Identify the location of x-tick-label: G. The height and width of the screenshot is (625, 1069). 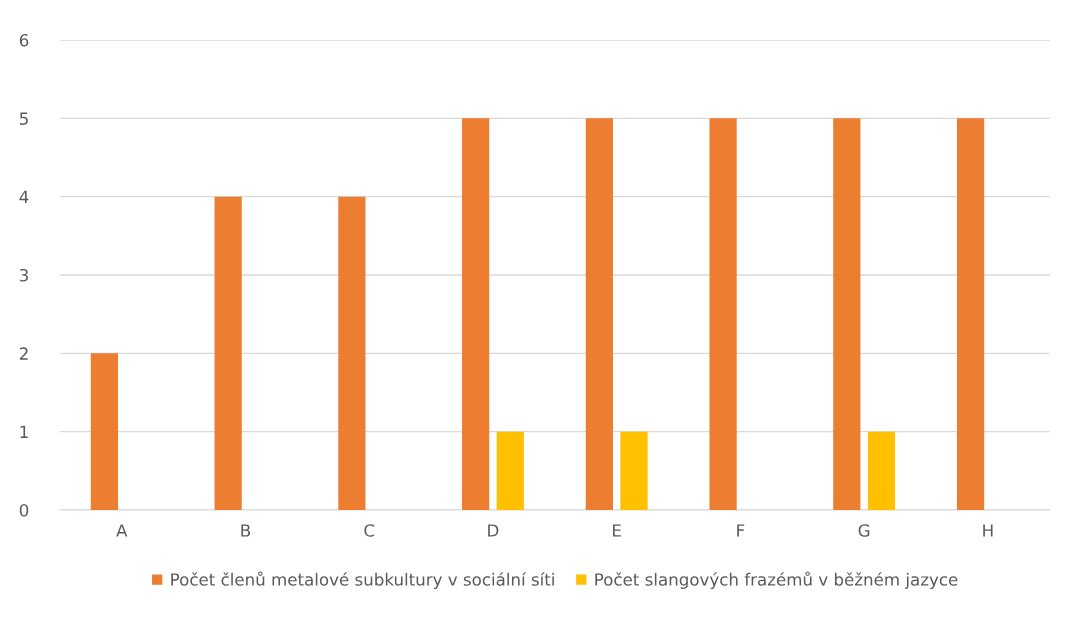
(864, 530).